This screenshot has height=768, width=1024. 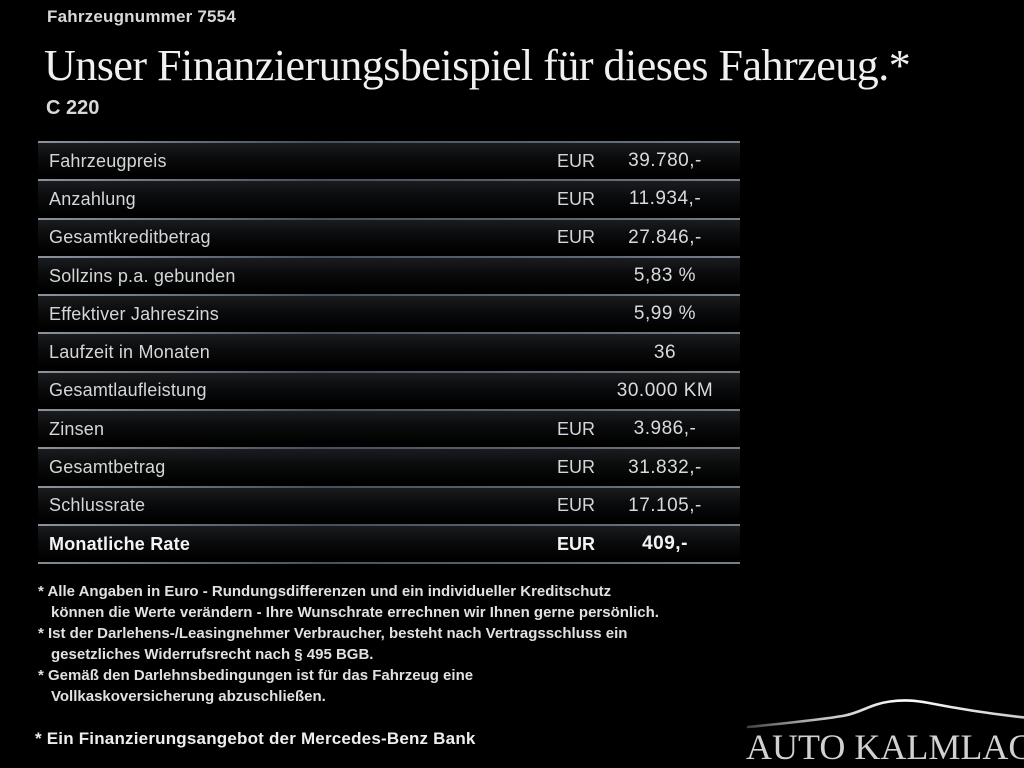 I want to click on footnote-line: Vollkaskoversicherung abzuschließen., so click(x=188, y=696).